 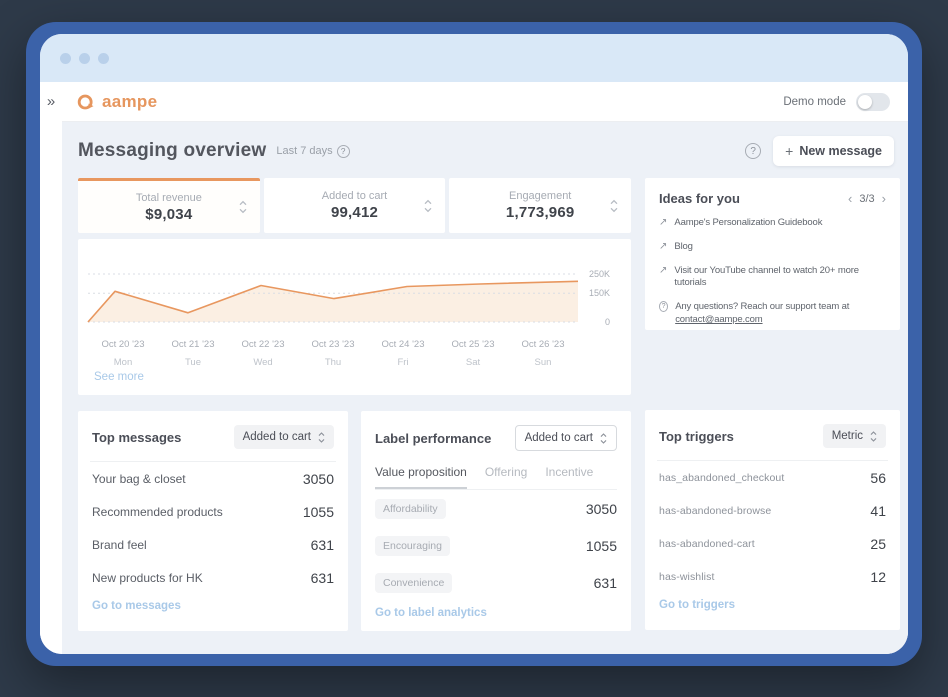 What do you see at coordinates (130, 101) in the screenshot?
I see `logo-text: aampe` at bounding box center [130, 101].